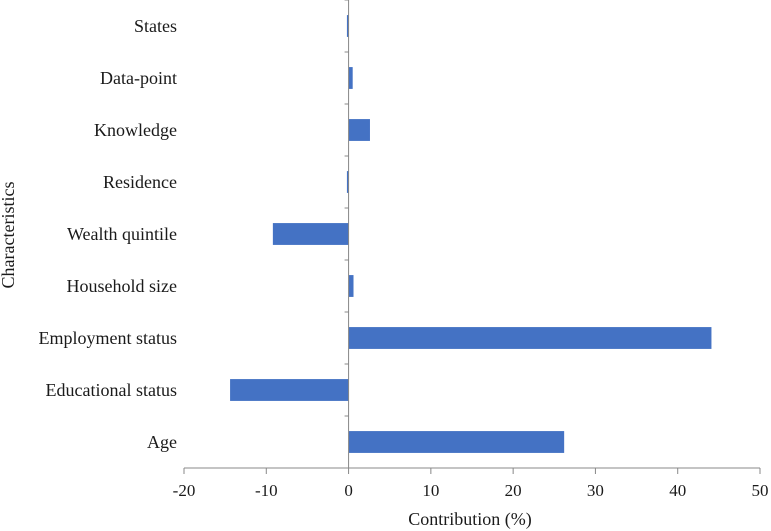 Image resolution: width=771 pixels, height=531 pixels. Describe the element at coordinates (760, 490) in the screenshot. I see `x-tick-label: 50` at that location.